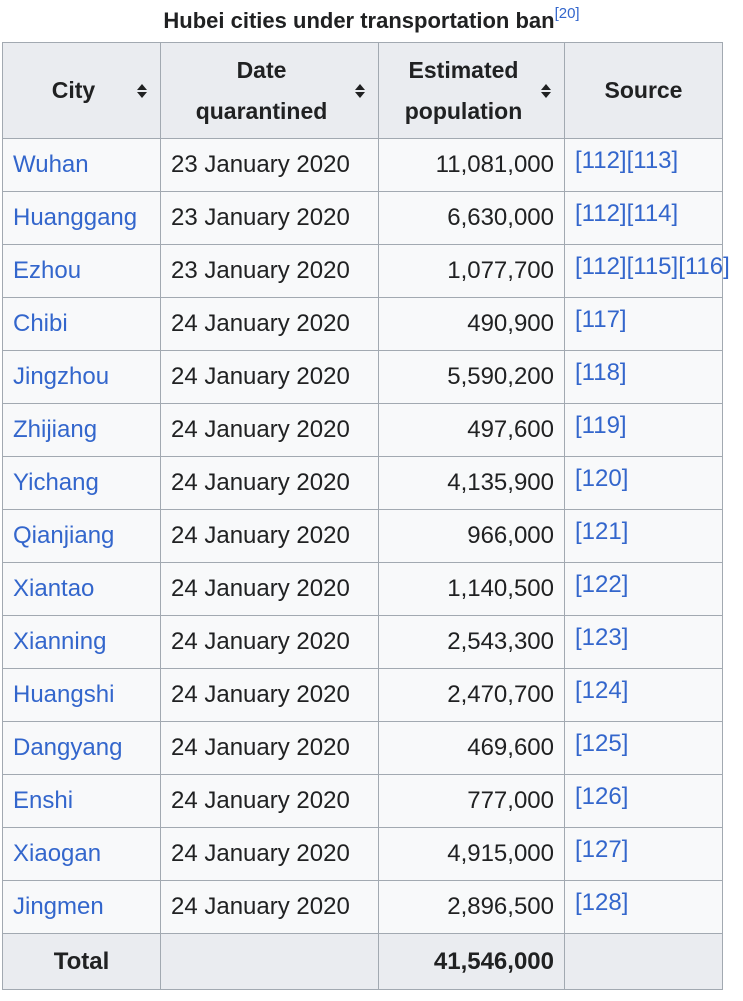 The image size is (743, 1001). I want to click on city-link: Ezhou, so click(81, 271).